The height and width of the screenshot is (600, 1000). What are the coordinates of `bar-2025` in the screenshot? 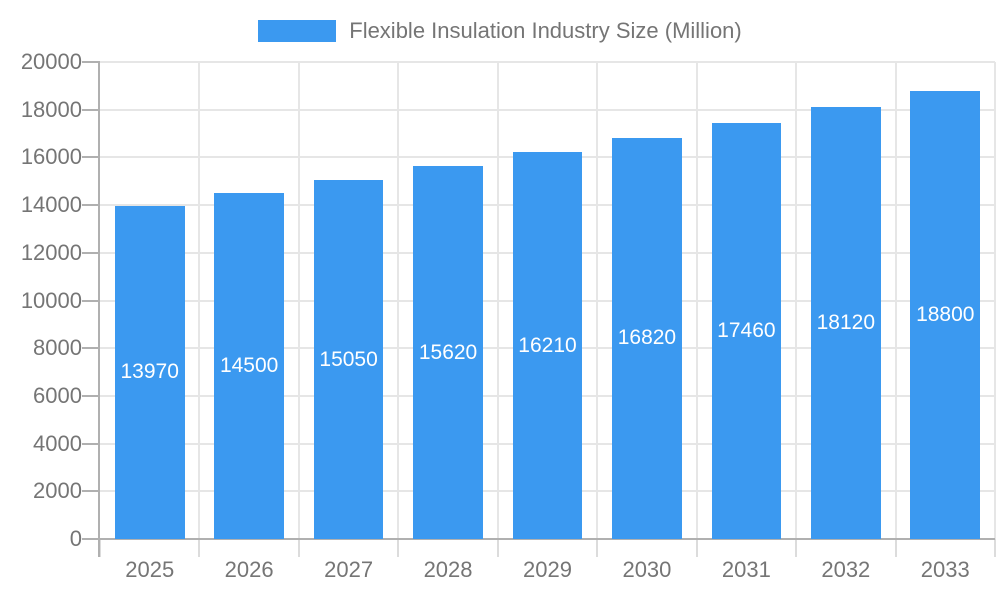 It's located at (149, 372).